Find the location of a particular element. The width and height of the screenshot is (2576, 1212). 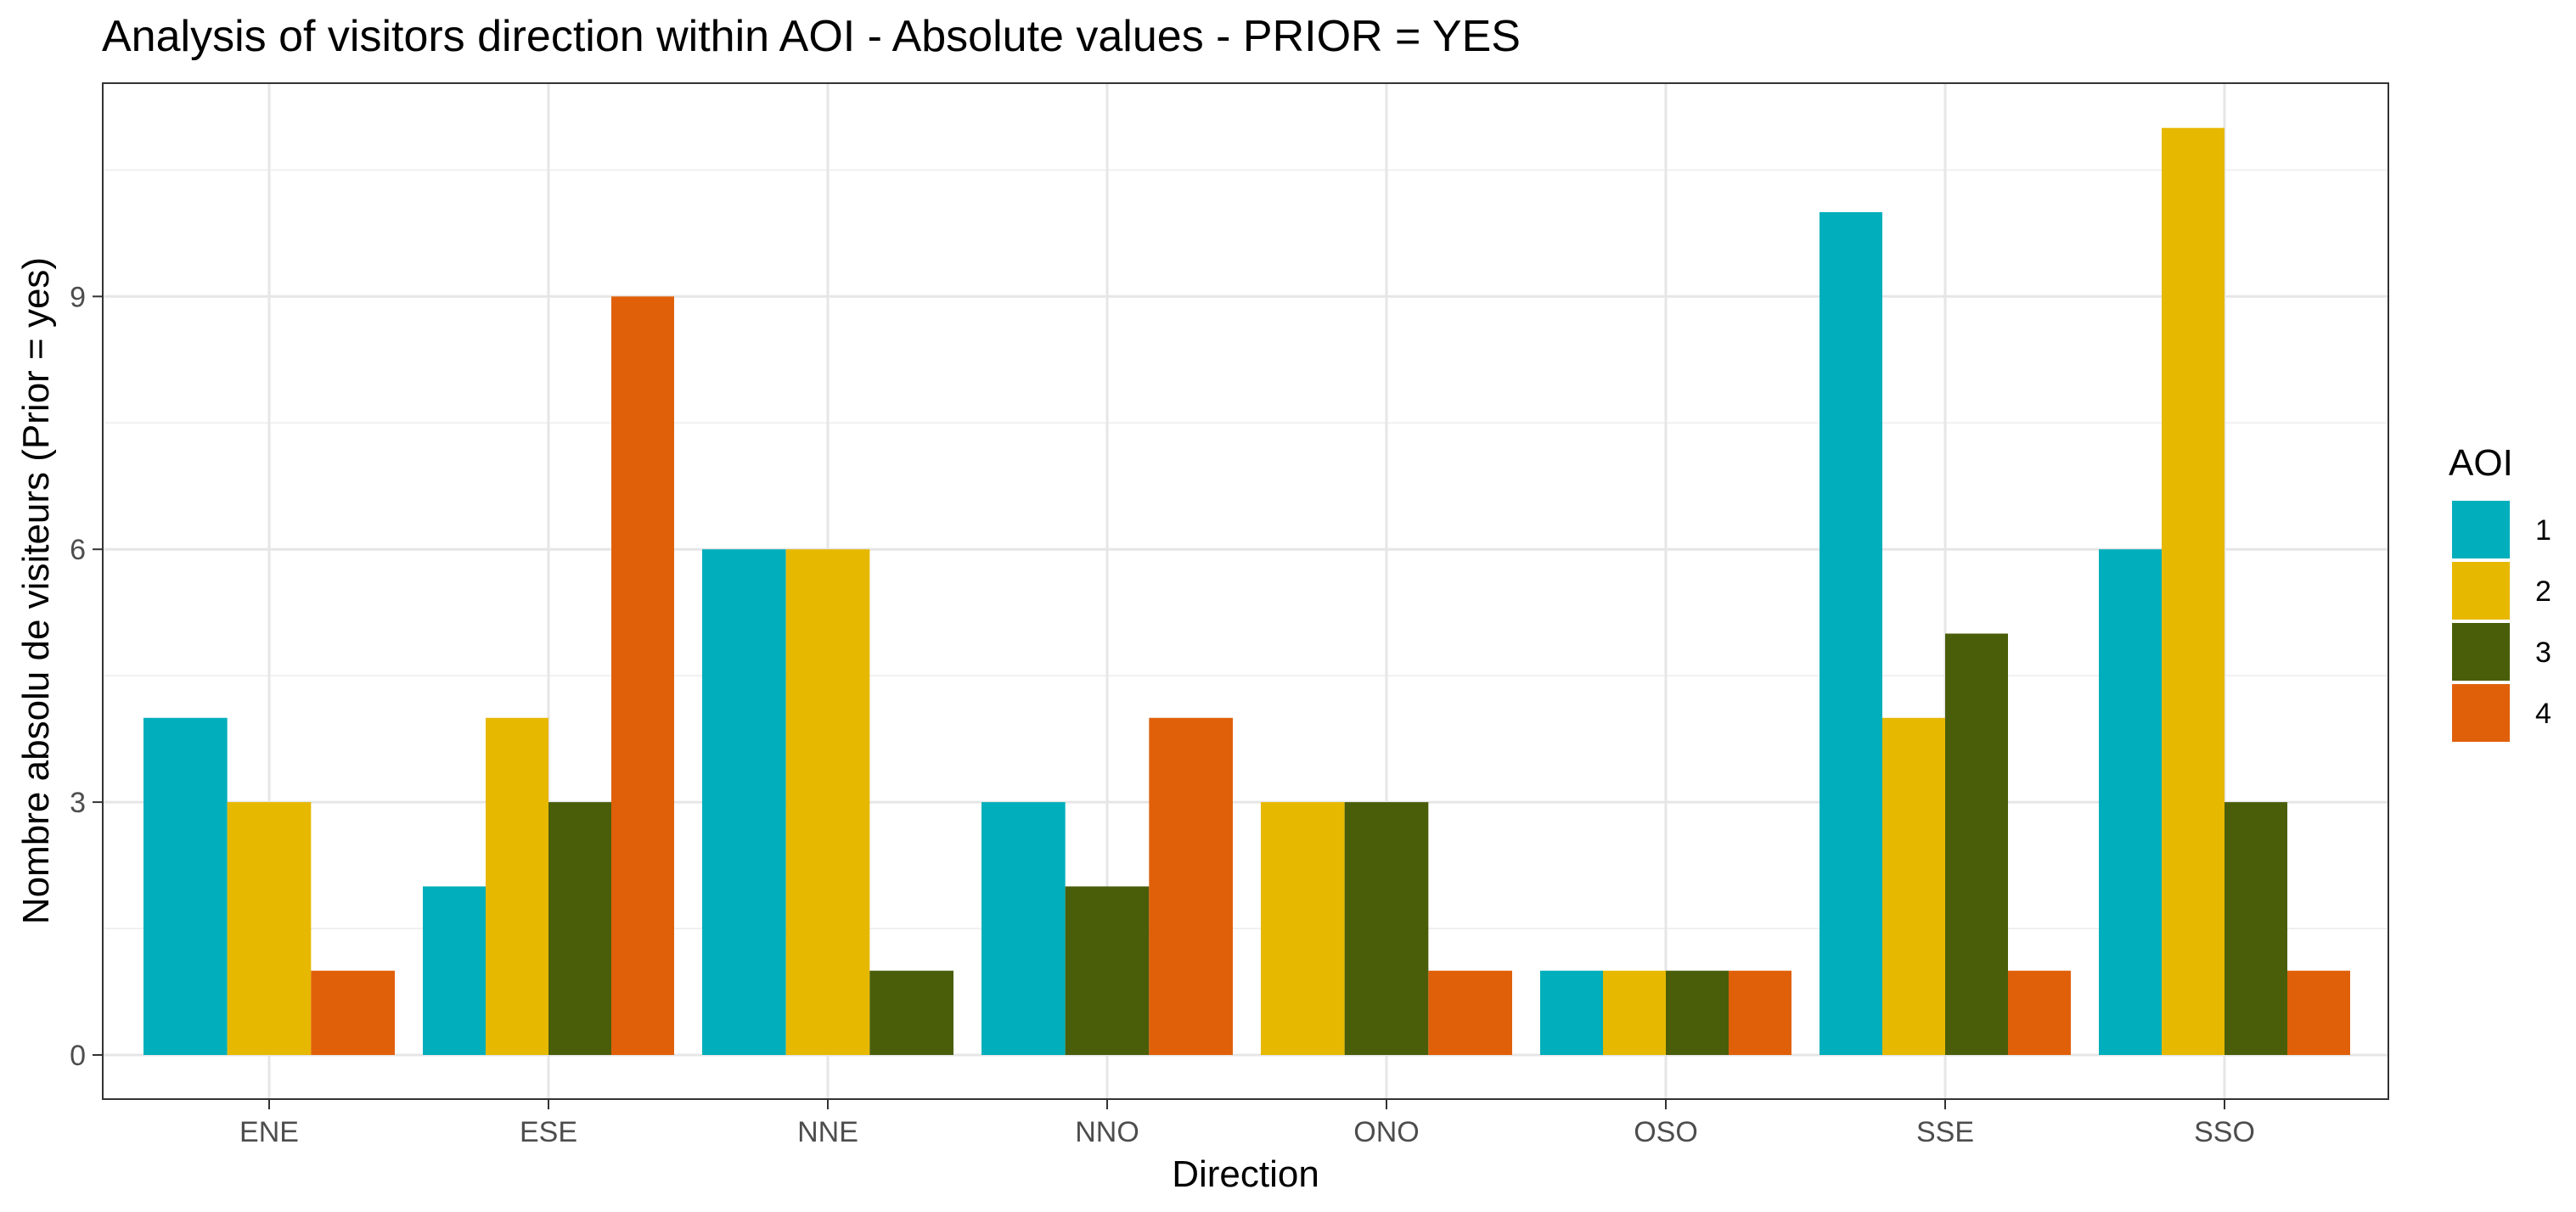

y-tick-label: 3 is located at coordinates (78, 803).